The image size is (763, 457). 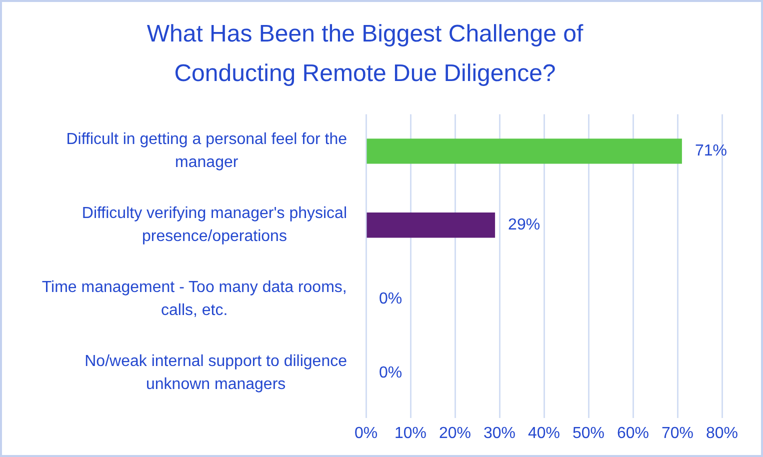 What do you see at coordinates (207, 151) in the screenshot?
I see `y-tick-label: Difficult in getting a personal feel for the manager` at bounding box center [207, 151].